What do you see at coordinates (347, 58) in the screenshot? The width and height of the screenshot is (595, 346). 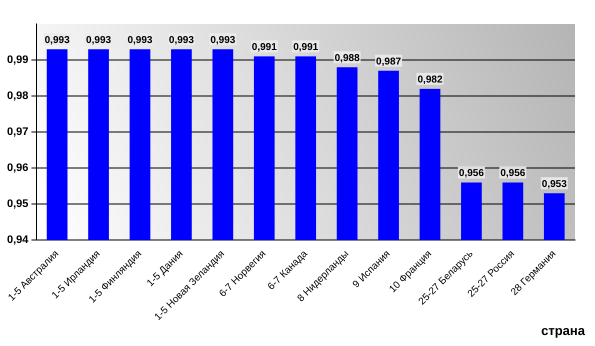 I see `data-label: 0,988` at bounding box center [347, 58].